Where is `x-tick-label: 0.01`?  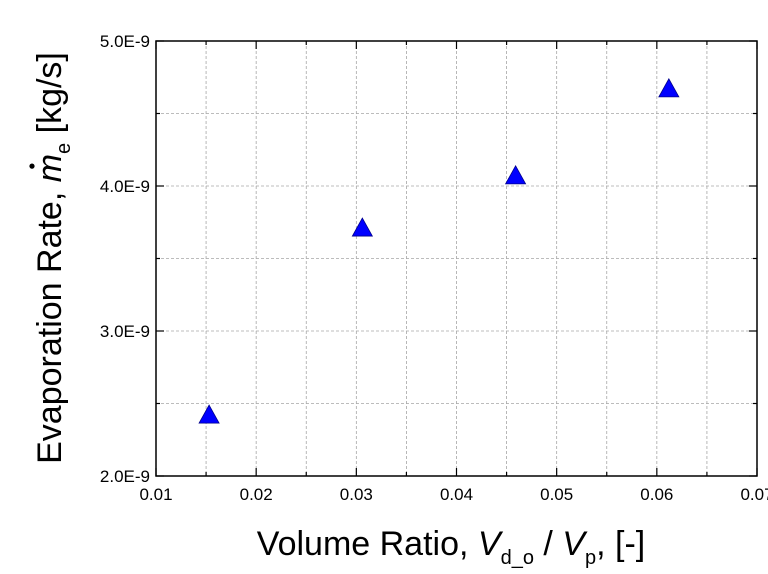
x-tick-label: 0.01 is located at coordinates (155, 494).